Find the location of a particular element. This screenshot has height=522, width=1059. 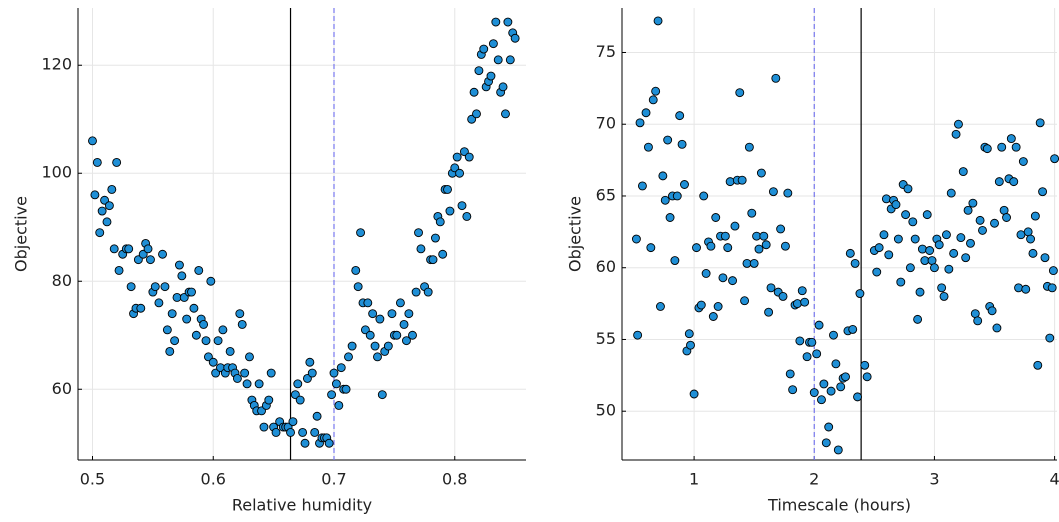

y-tick-label: 70 is located at coordinates (606, 123).